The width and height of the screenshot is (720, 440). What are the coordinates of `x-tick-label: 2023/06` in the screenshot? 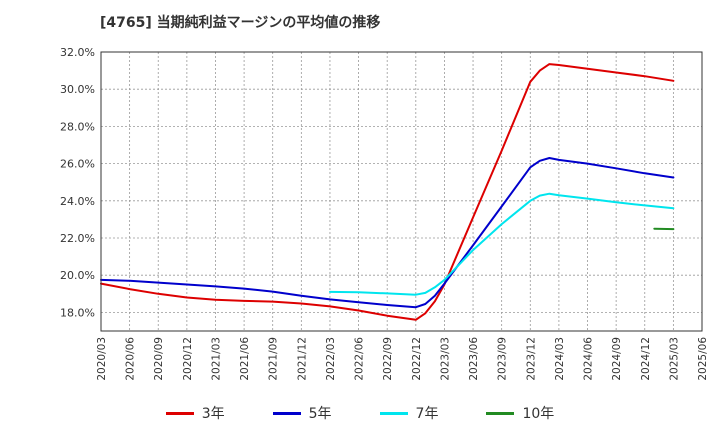 It's located at (474, 359).